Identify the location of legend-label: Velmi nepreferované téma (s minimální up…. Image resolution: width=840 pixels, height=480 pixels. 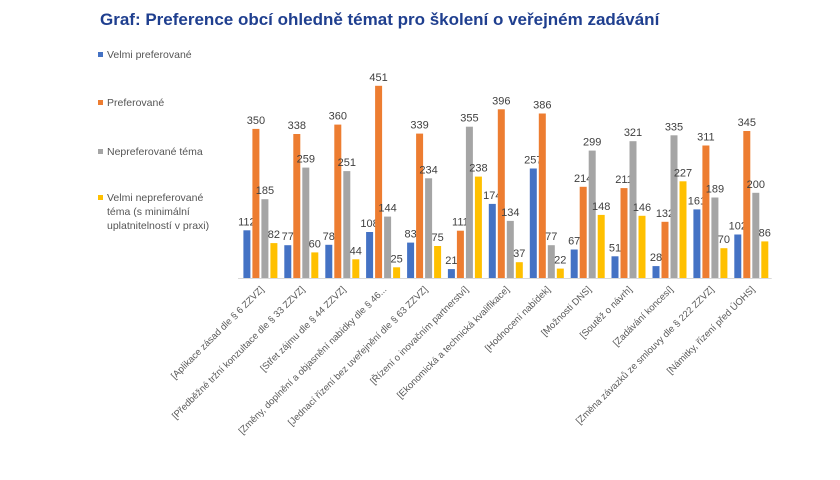
(158, 212).